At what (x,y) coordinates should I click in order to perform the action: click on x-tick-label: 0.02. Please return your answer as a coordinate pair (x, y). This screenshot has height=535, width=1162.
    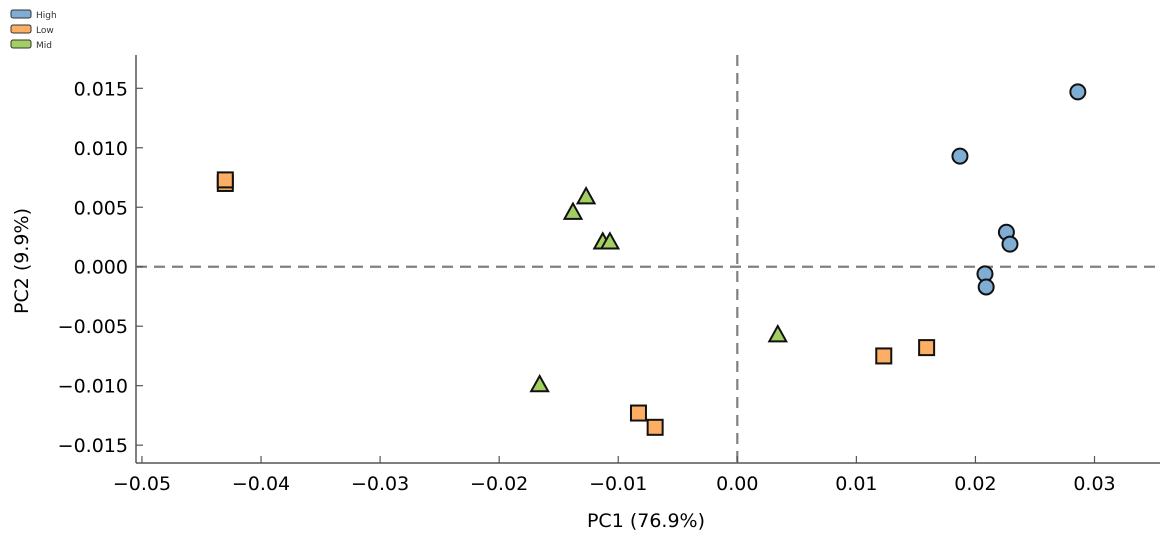
    Looking at the image, I should click on (975, 484).